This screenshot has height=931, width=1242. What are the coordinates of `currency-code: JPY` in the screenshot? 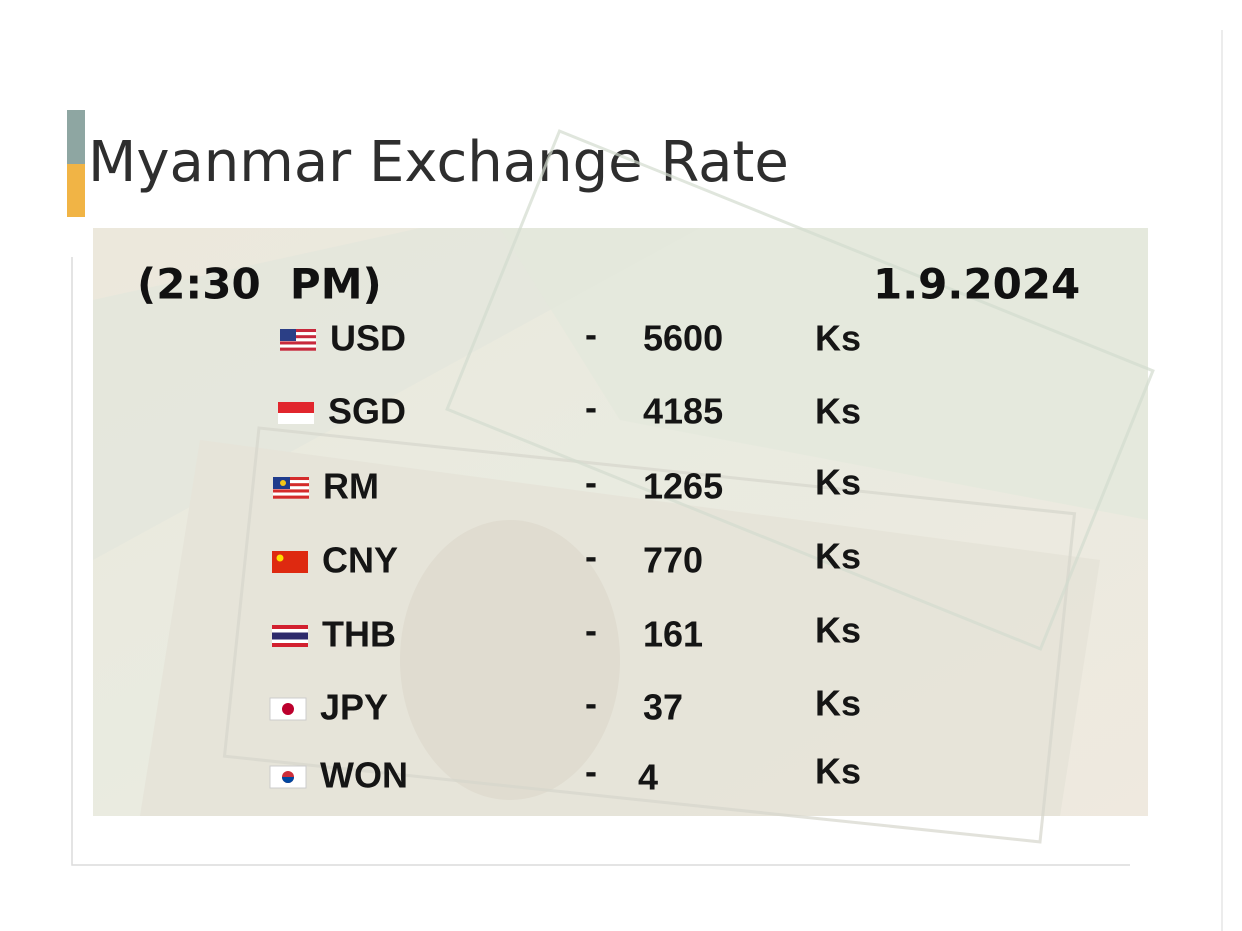 It's located at (354, 707).